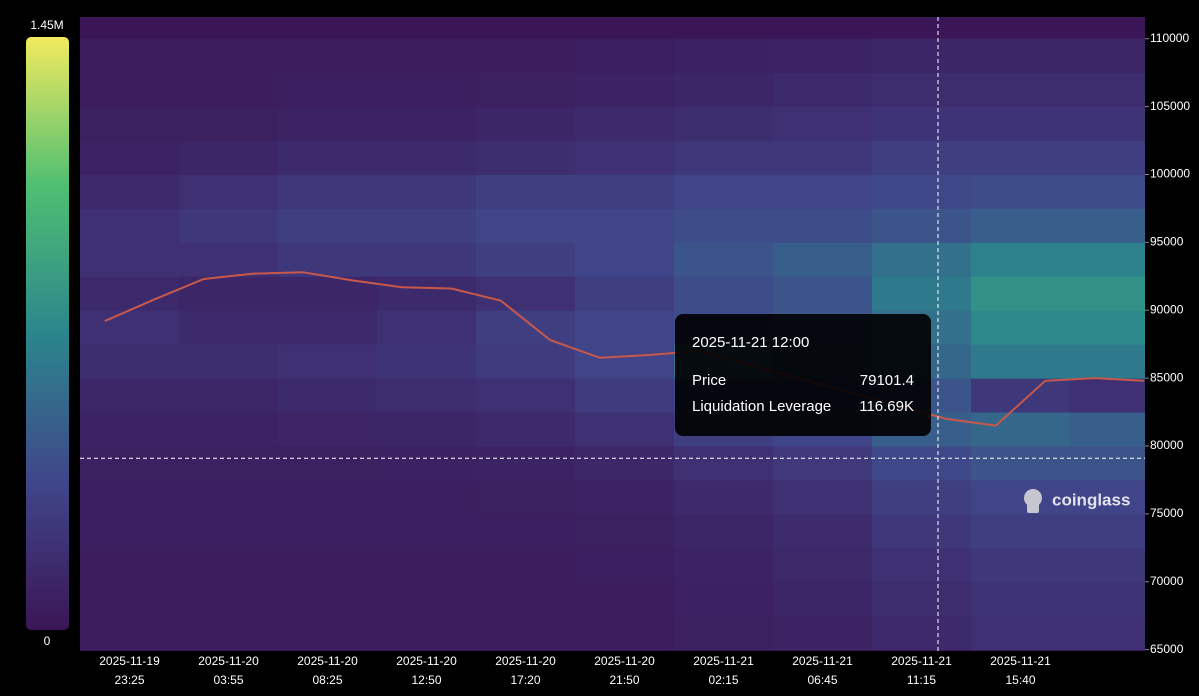 The image size is (1199, 696). What do you see at coordinates (1170, 174) in the screenshot?
I see `y-tick-label: 100000` at bounding box center [1170, 174].